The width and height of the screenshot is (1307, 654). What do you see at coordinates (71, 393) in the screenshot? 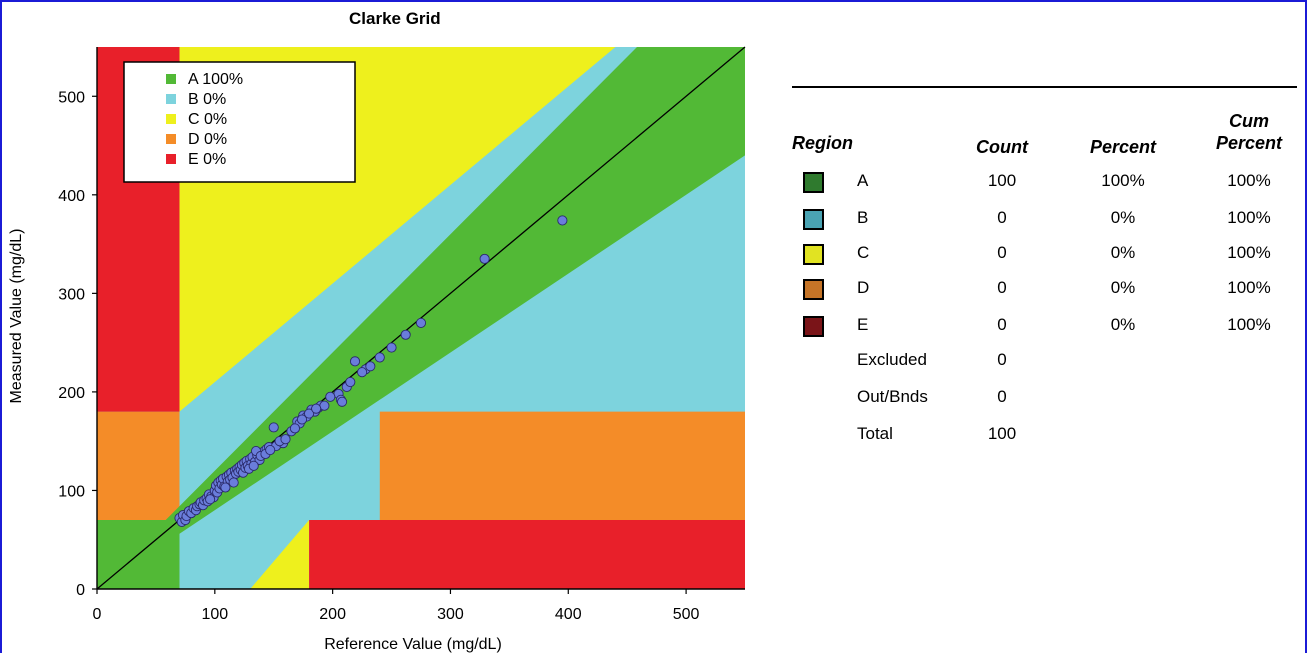
I see `y-tick-label: 200` at bounding box center [71, 393].